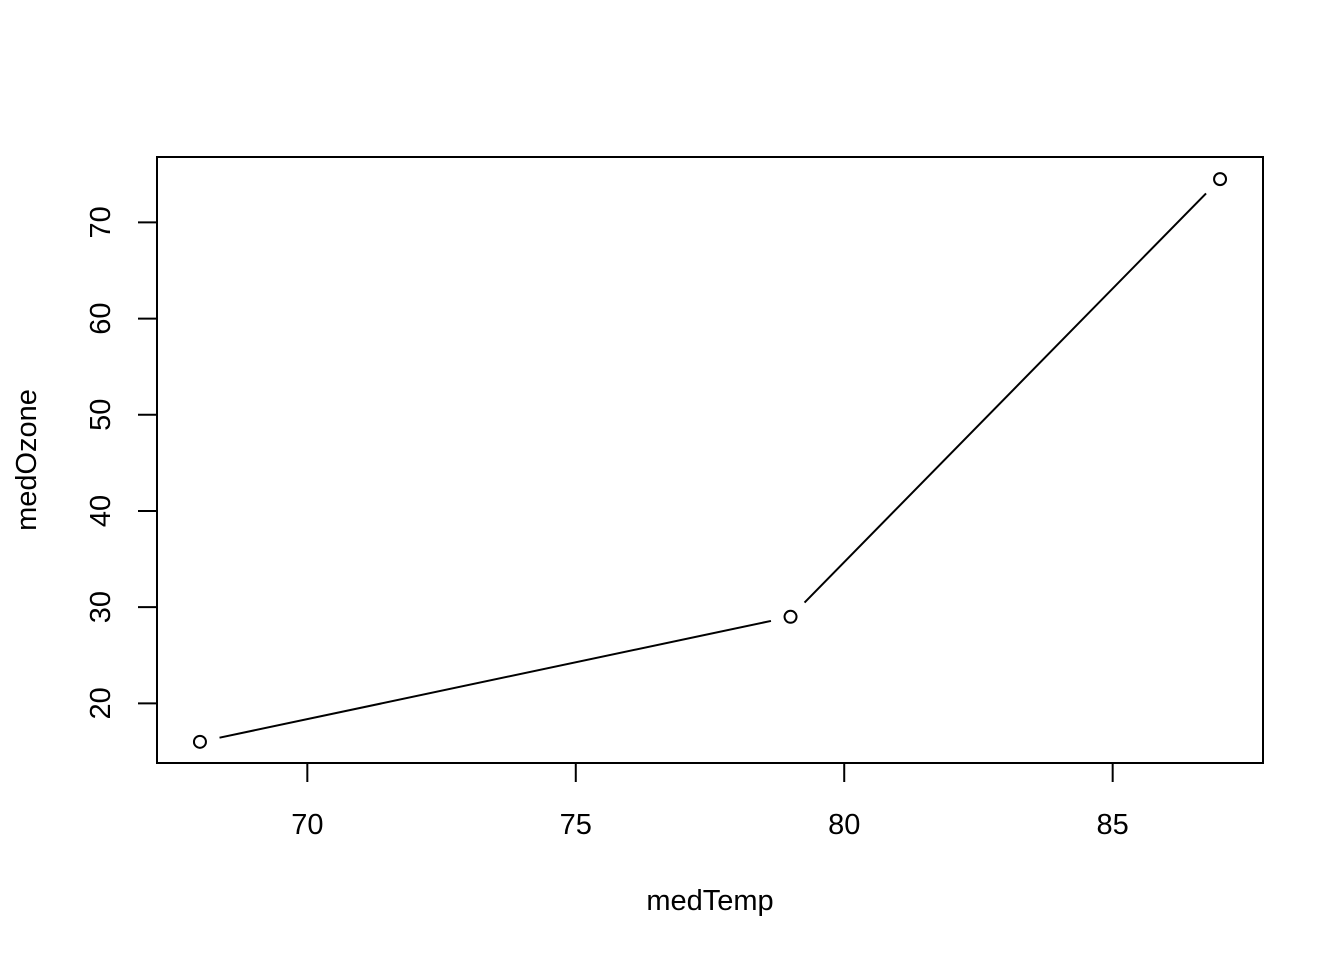 The height and width of the screenshot is (960, 1344). I want to click on y-tick-label: 30, so click(101, 607).